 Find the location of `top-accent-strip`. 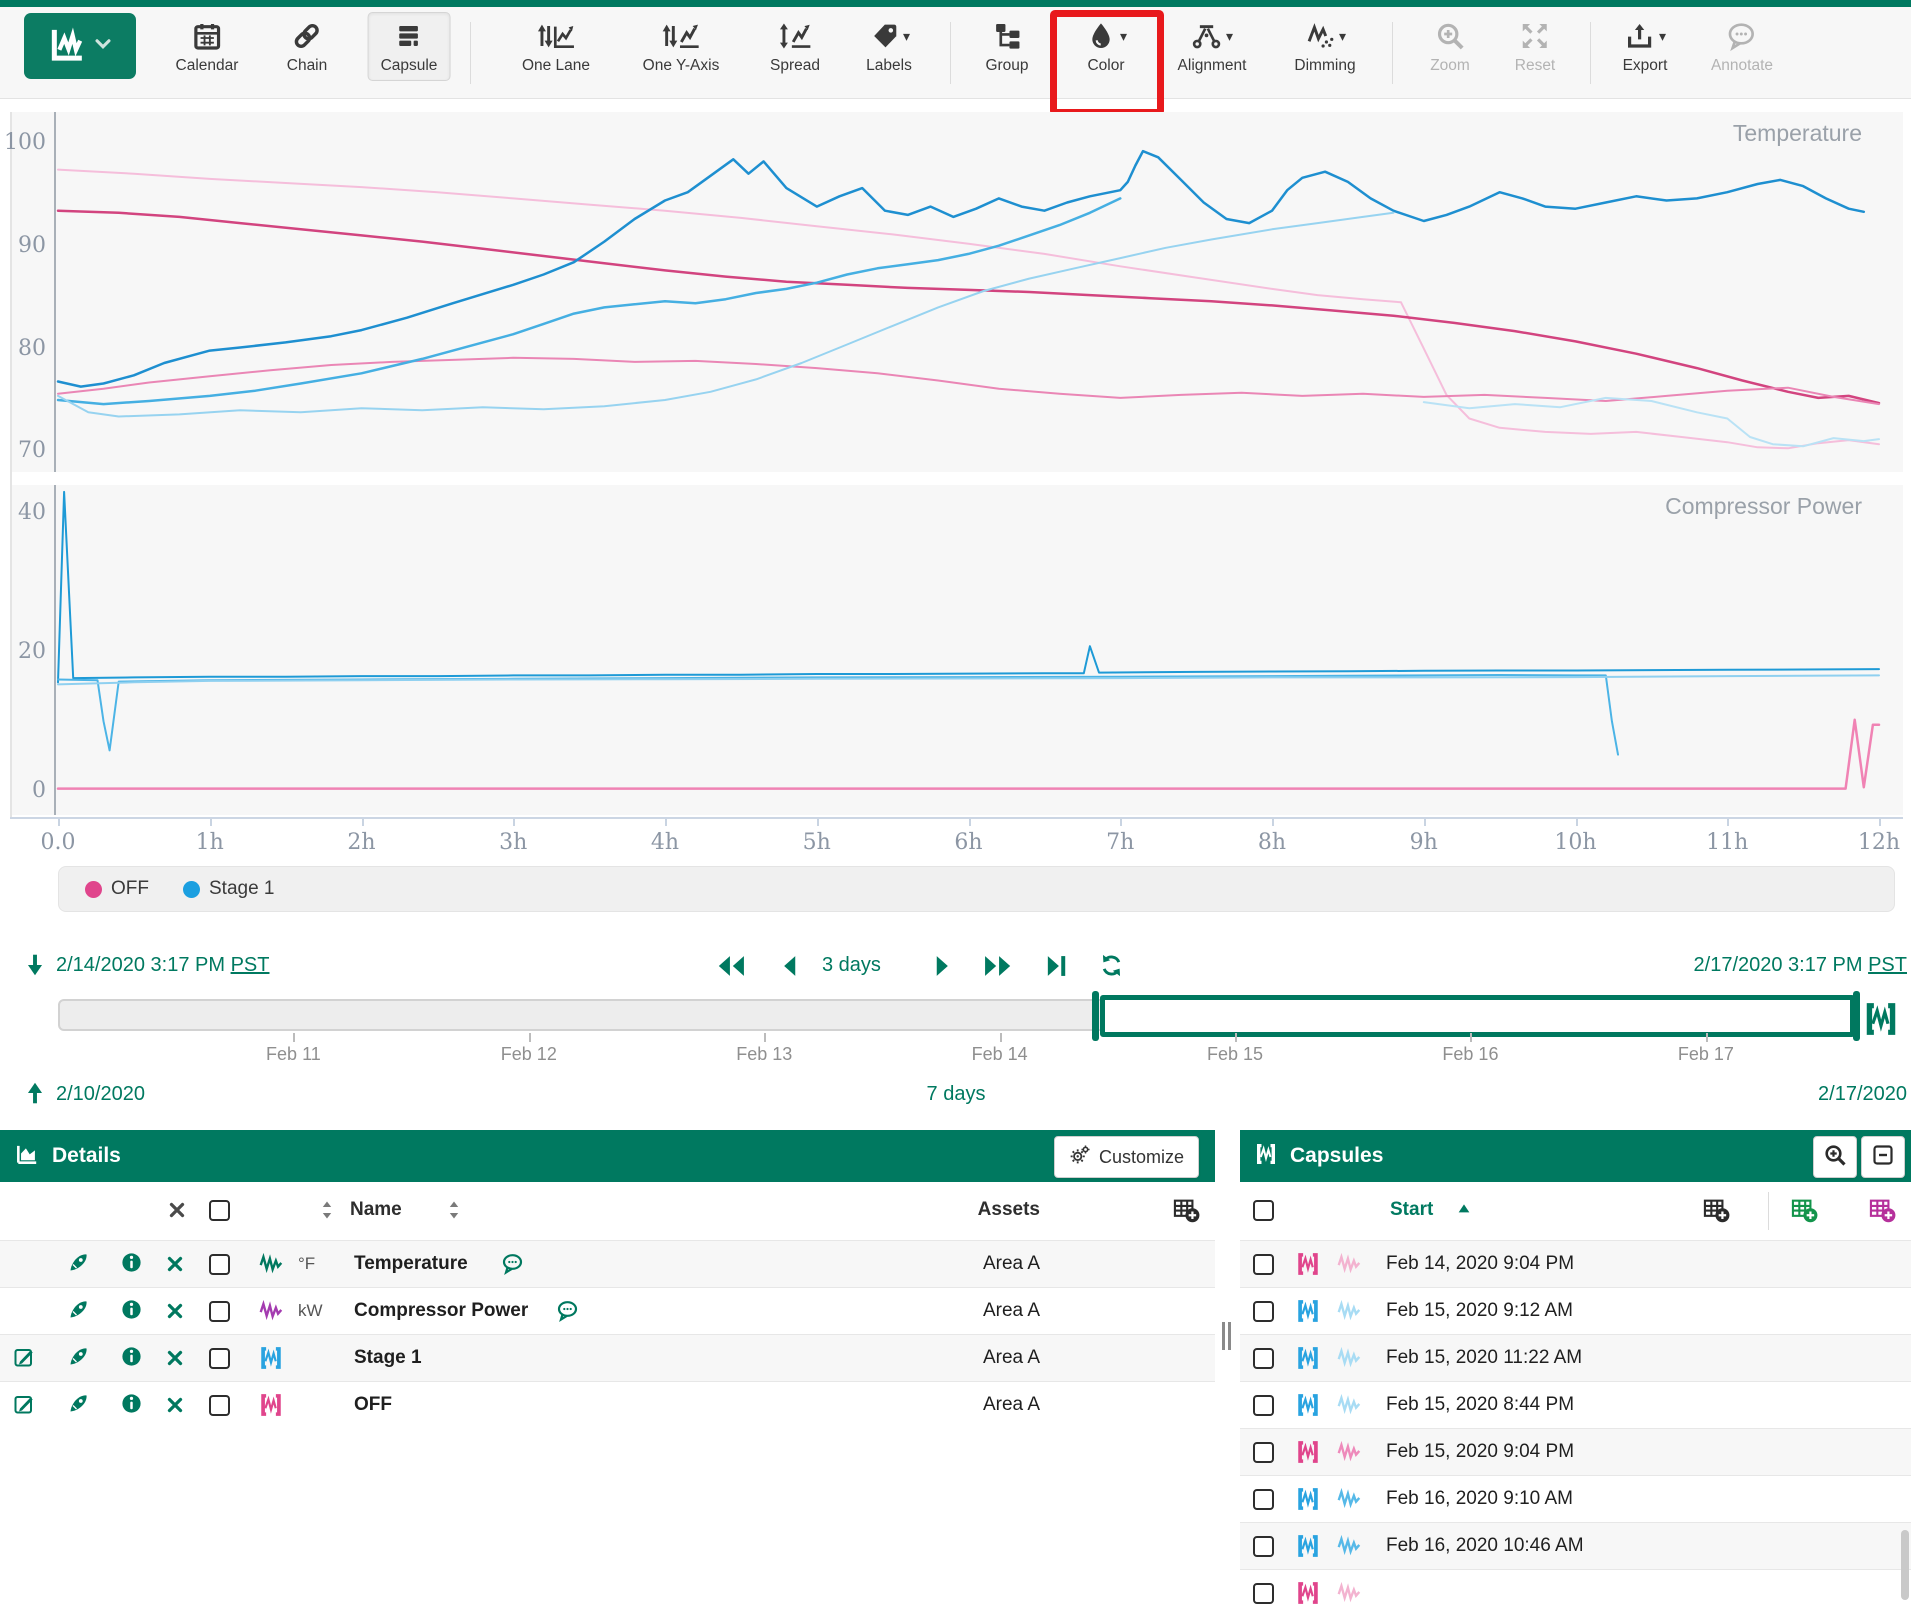

top-accent-strip is located at coordinates (955, 3).